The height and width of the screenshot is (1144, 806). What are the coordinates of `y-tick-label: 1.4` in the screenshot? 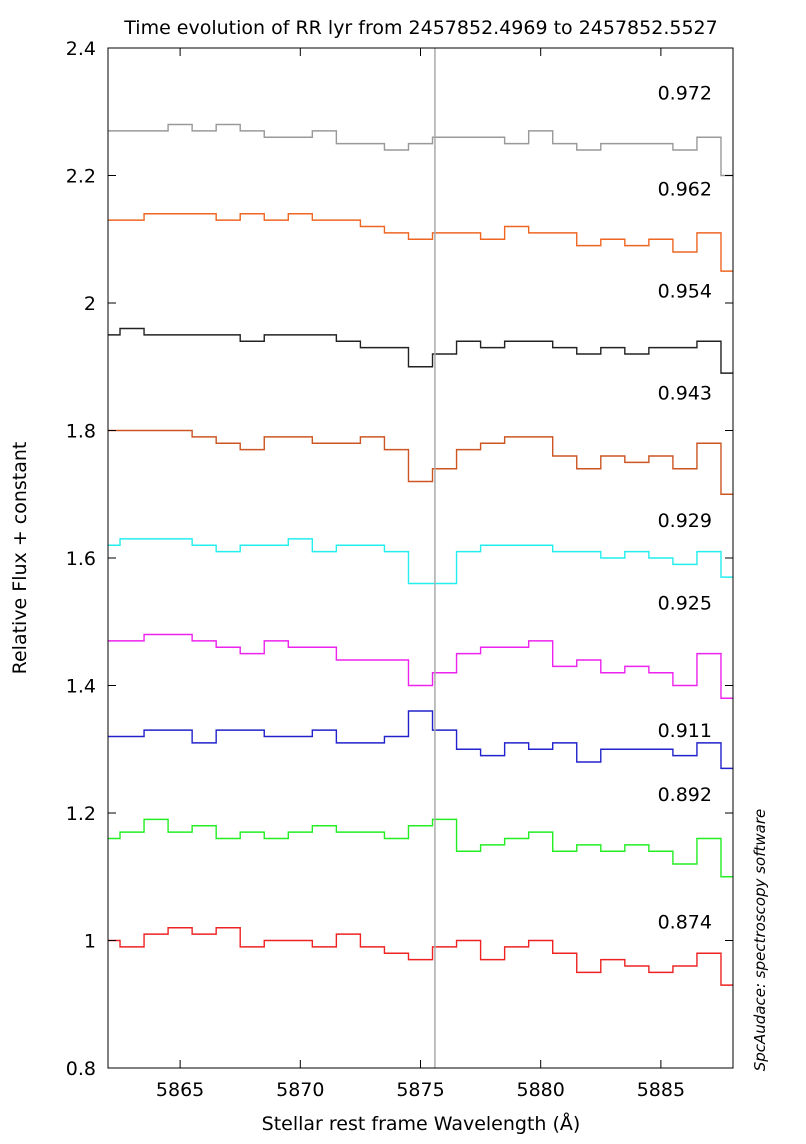 It's located at (81, 687).